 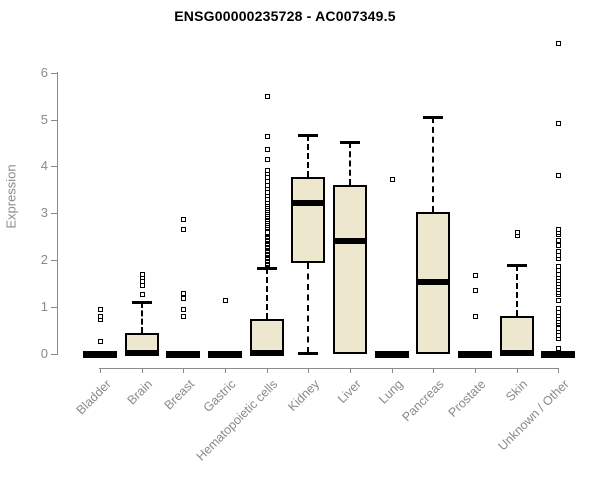 What do you see at coordinates (219, 396) in the screenshot?
I see `x-axis-category-label: Gastric` at bounding box center [219, 396].